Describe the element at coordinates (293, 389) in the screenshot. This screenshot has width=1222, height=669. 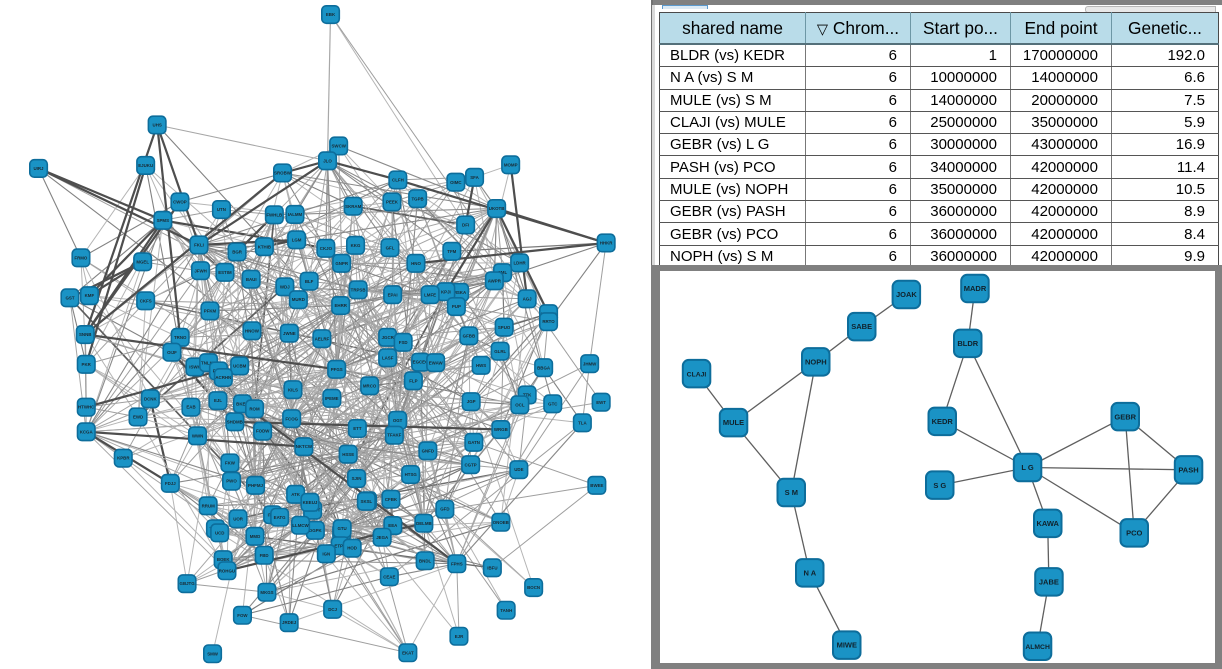
I see `svg-text: KILS` at that location.